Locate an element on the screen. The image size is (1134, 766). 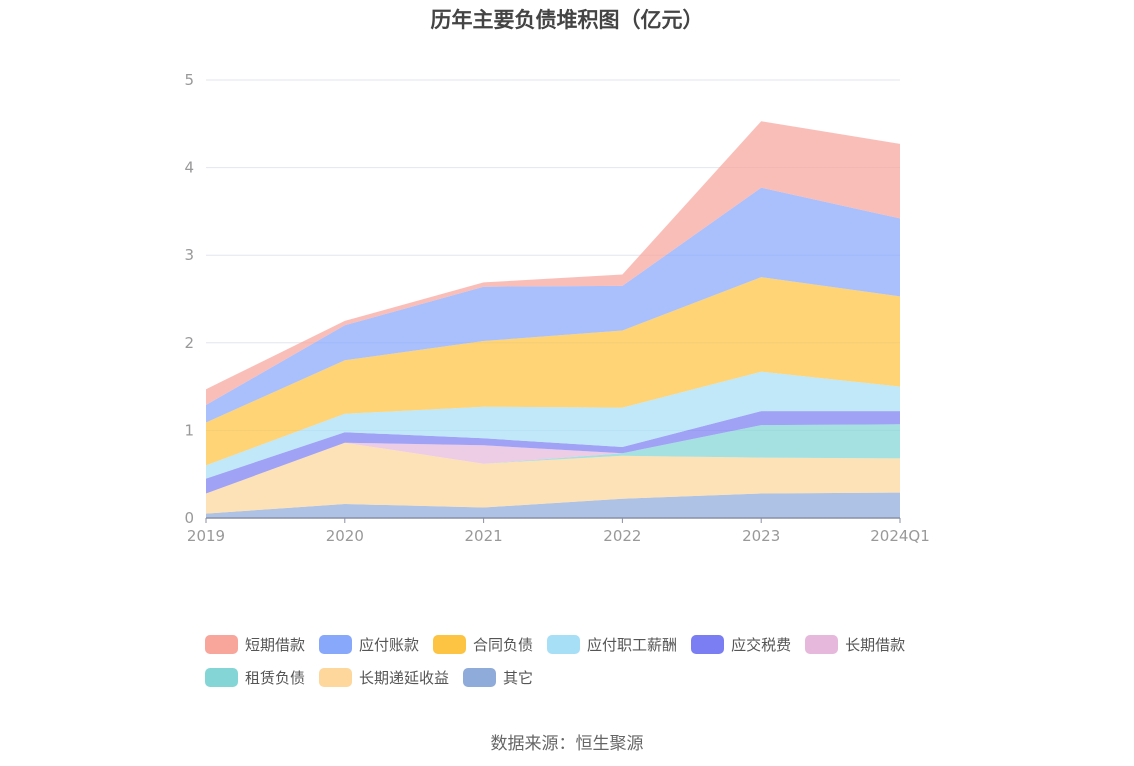
legend-label: 长期借款 is located at coordinates (875, 644).